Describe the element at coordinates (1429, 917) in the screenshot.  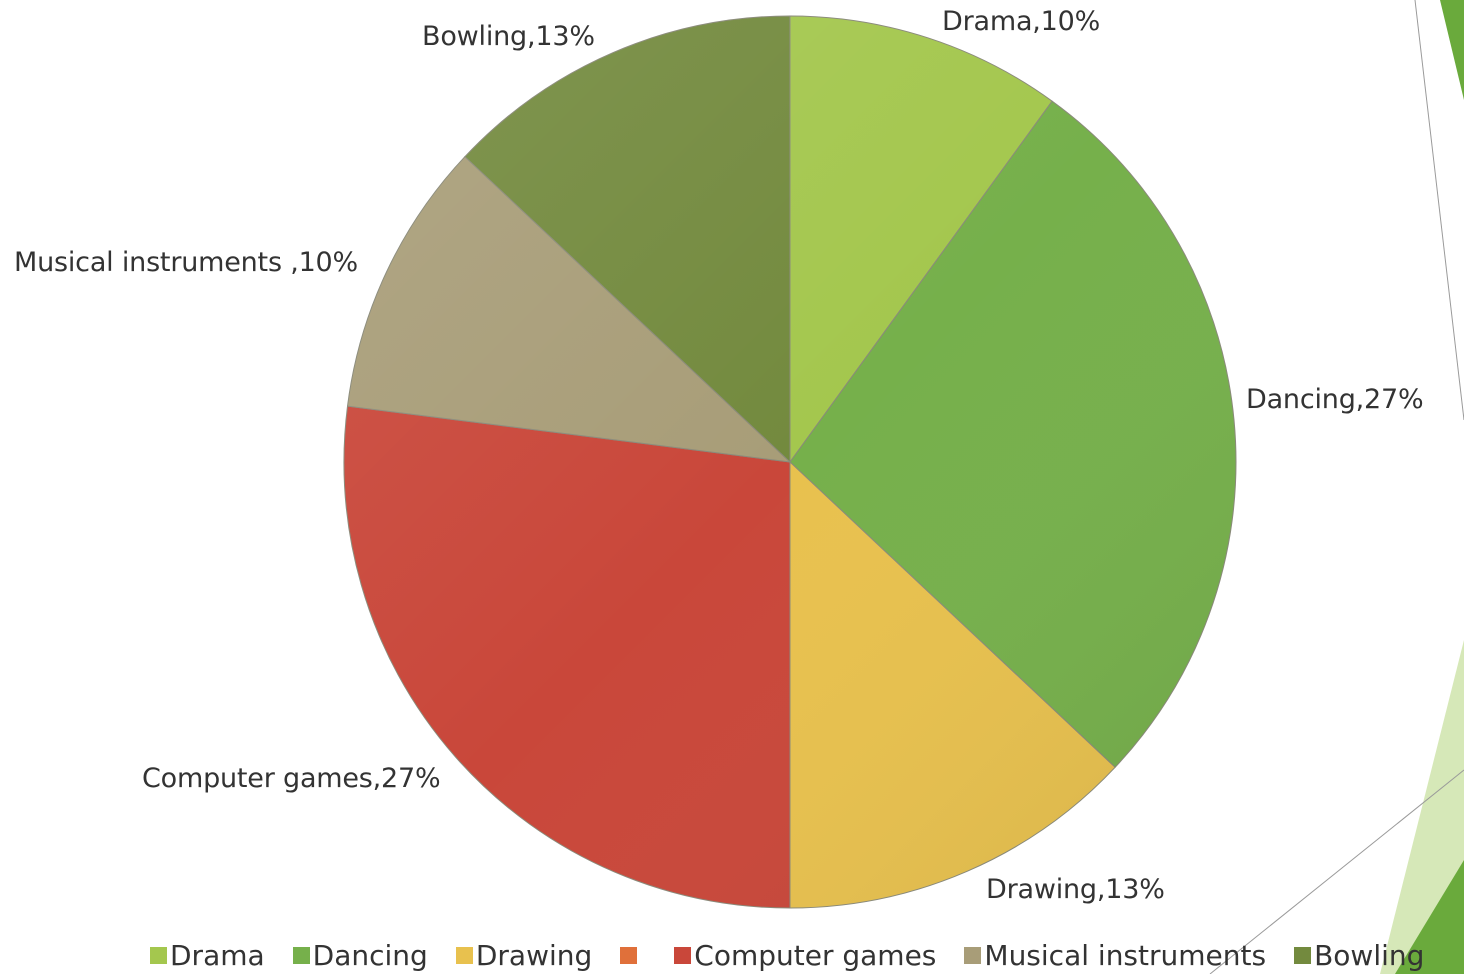
I see `corner-accent-bottom` at that location.